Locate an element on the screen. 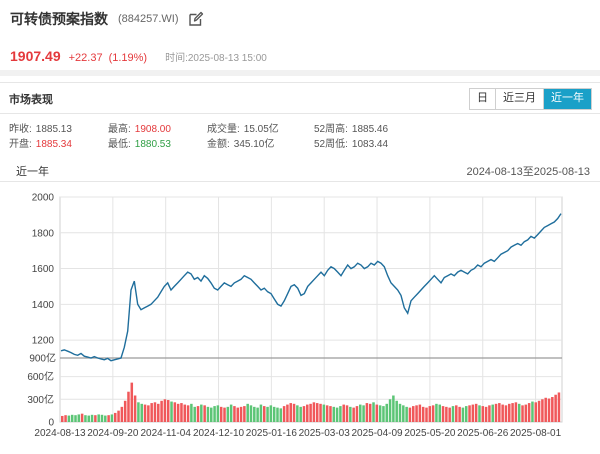  stat-value: 1083.44 is located at coordinates (370, 144).